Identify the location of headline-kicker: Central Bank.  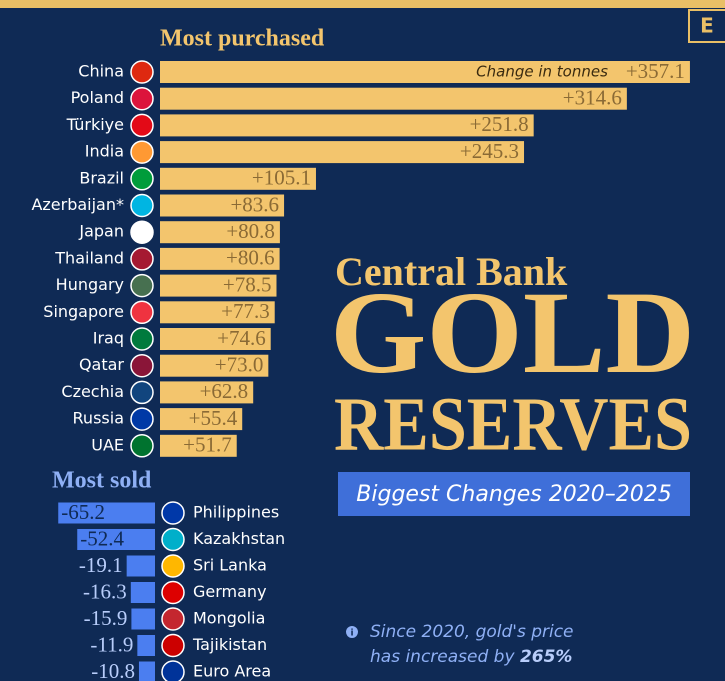
(451, 271).